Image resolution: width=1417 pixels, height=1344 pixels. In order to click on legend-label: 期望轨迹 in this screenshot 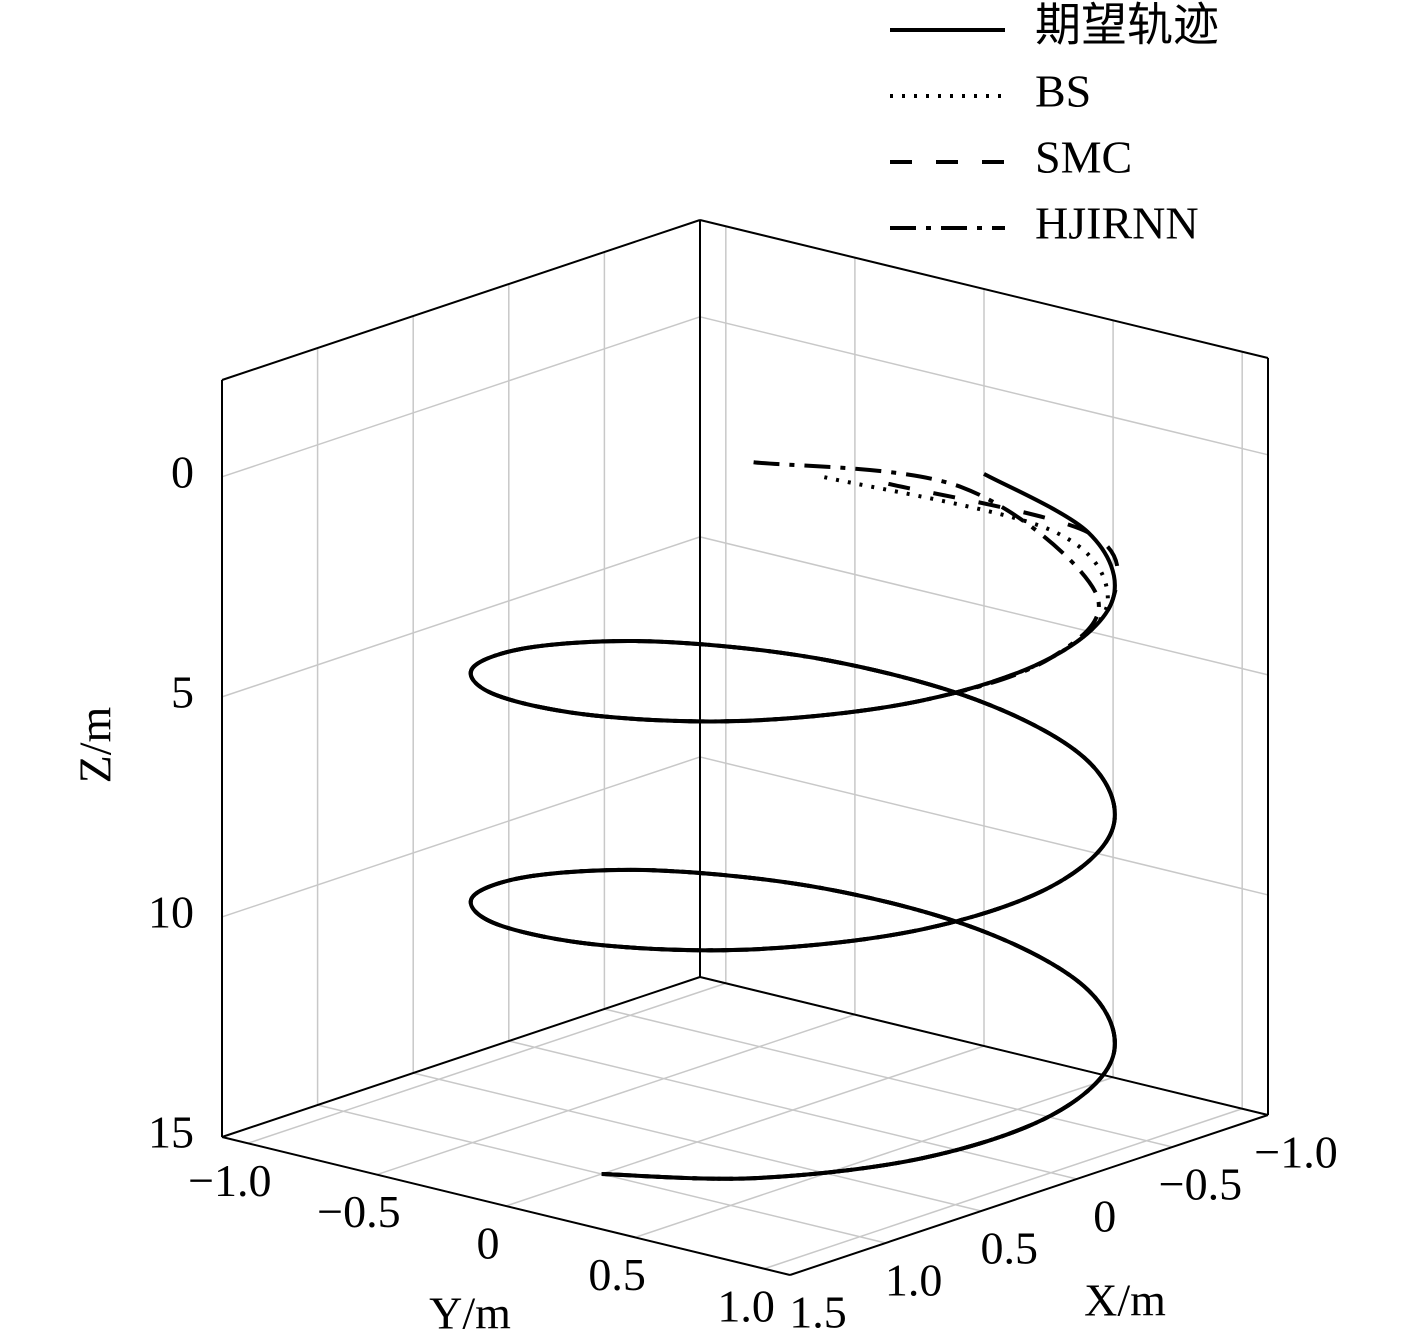, I will do `click(1127, 25)`.